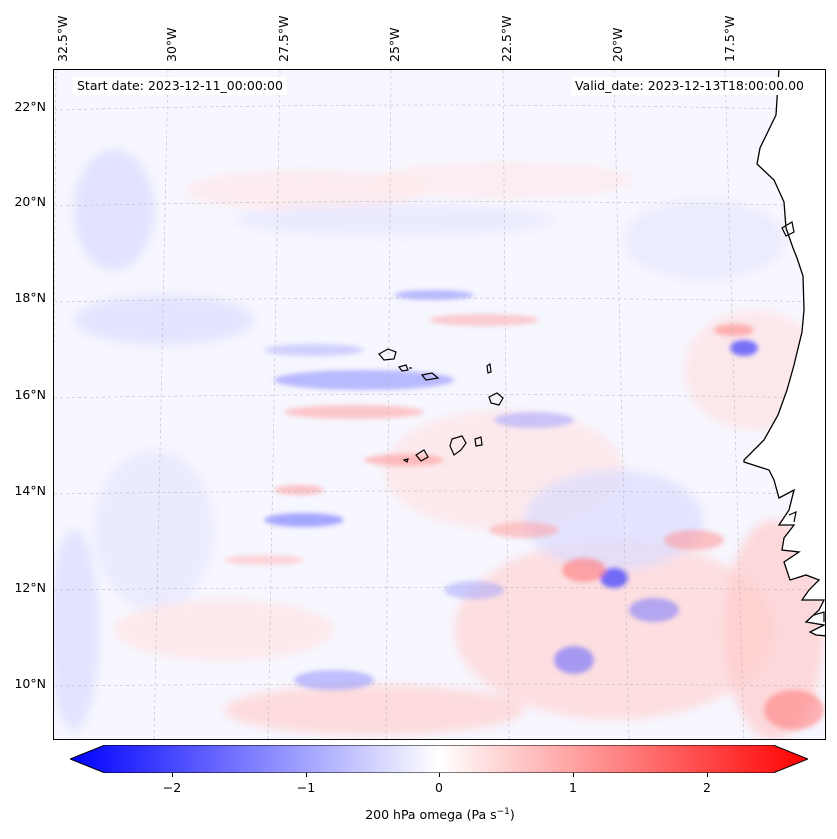  What do you see at coordinates (506, 38) in the screenshot?
I see `lon-tick-22-5w: 22.5°W` at bounding box center [506, 38].